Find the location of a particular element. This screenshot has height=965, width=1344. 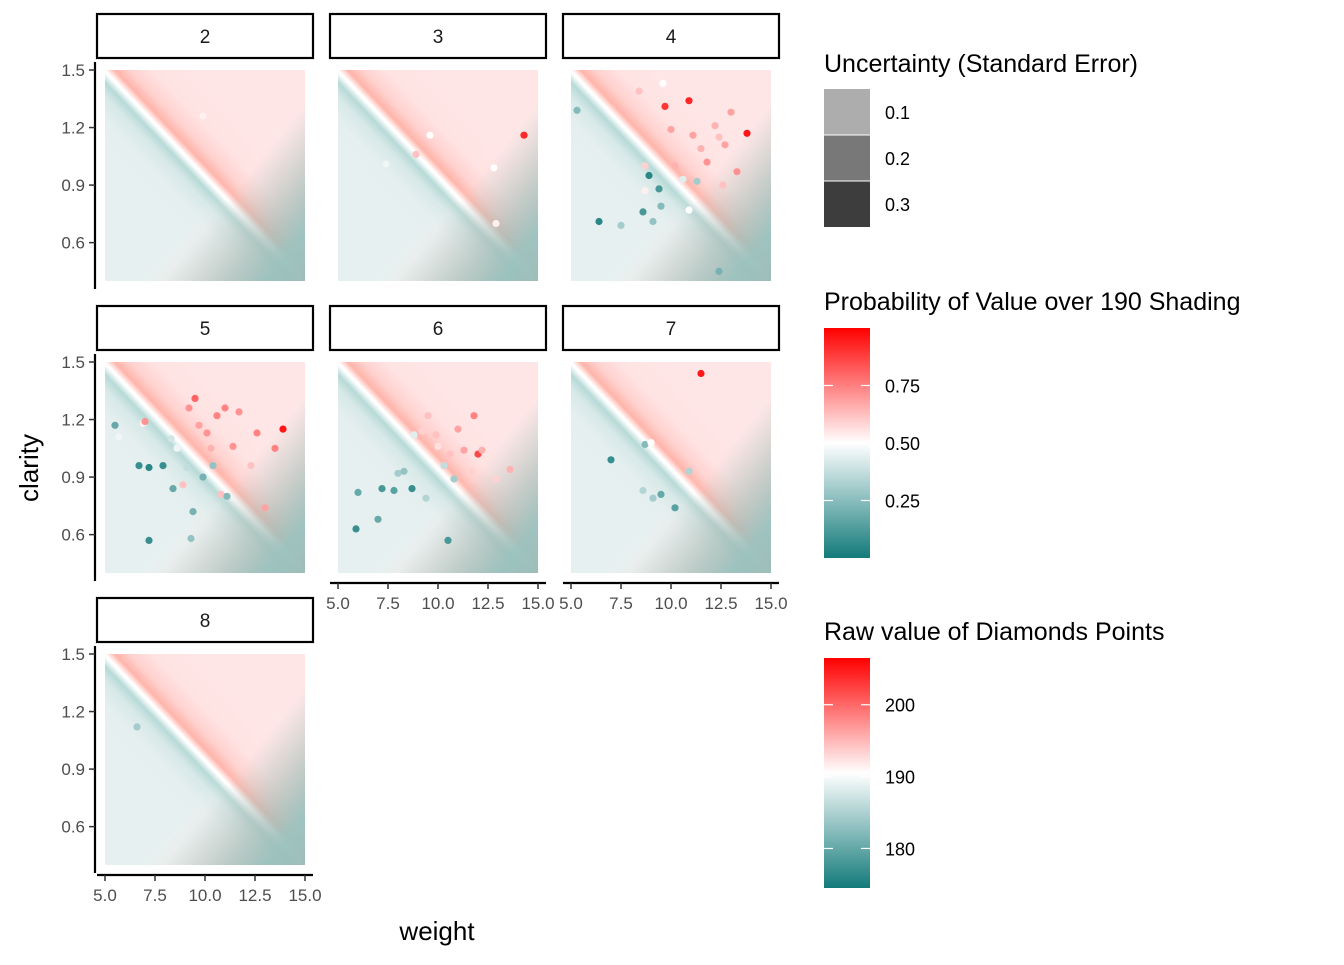

legend-key is located at coordinates (847, 158).